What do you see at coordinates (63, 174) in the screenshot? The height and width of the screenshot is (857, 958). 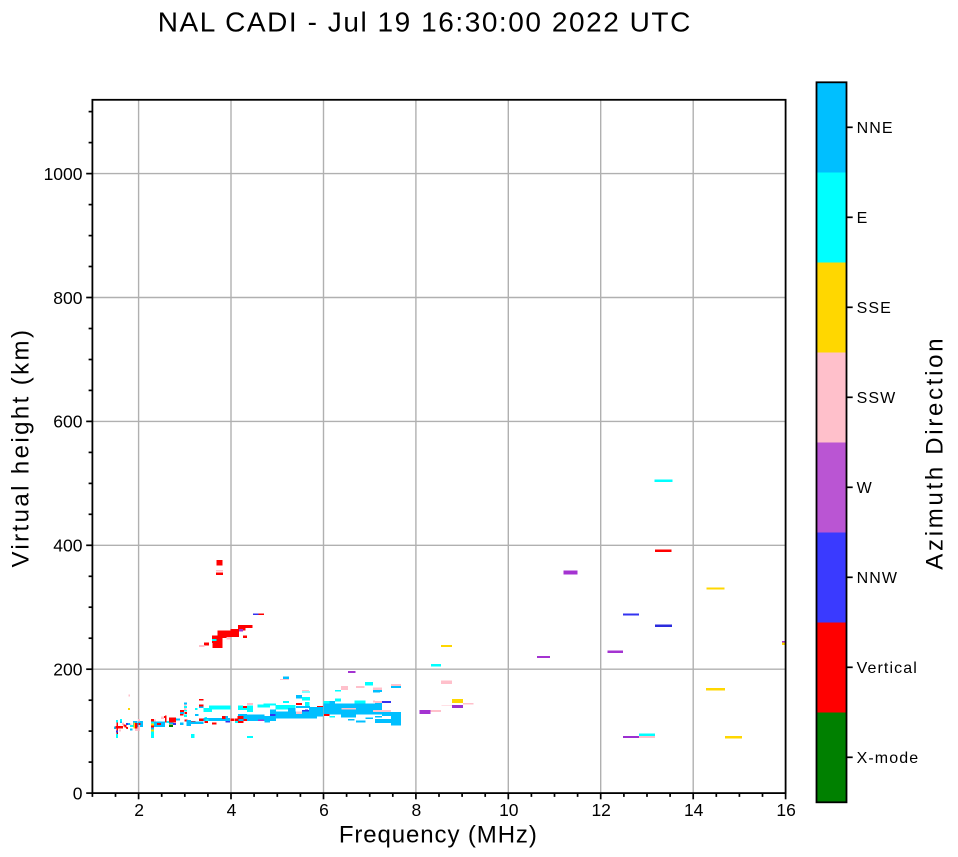 I see `svg-text: 1000` at bounding box center [63, 174].